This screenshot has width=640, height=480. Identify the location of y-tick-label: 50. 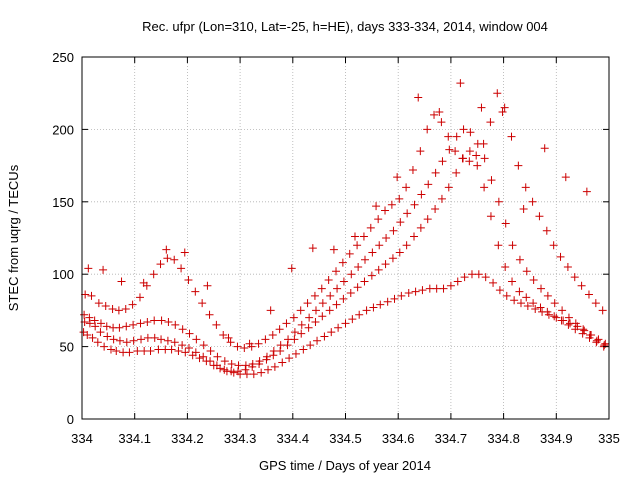
(67, 347).